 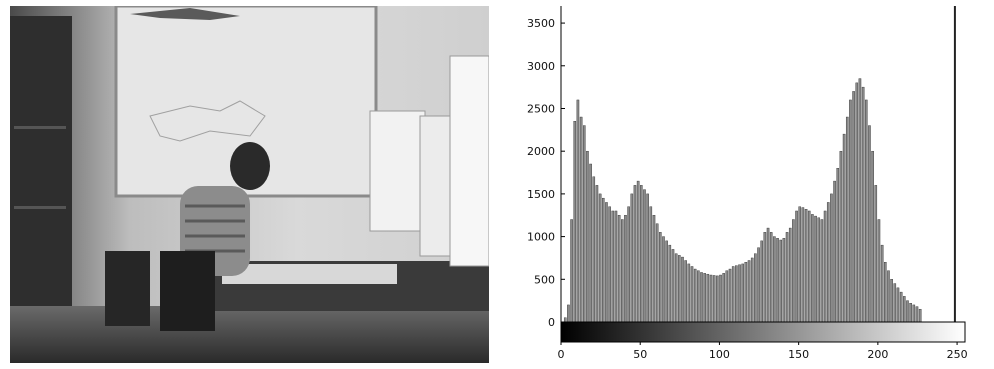 What do you see at coordinates (763, 351) in the screenshot?
I see `x-axis: 0 50 100 150 200 250` at bounding box center [763, 351].